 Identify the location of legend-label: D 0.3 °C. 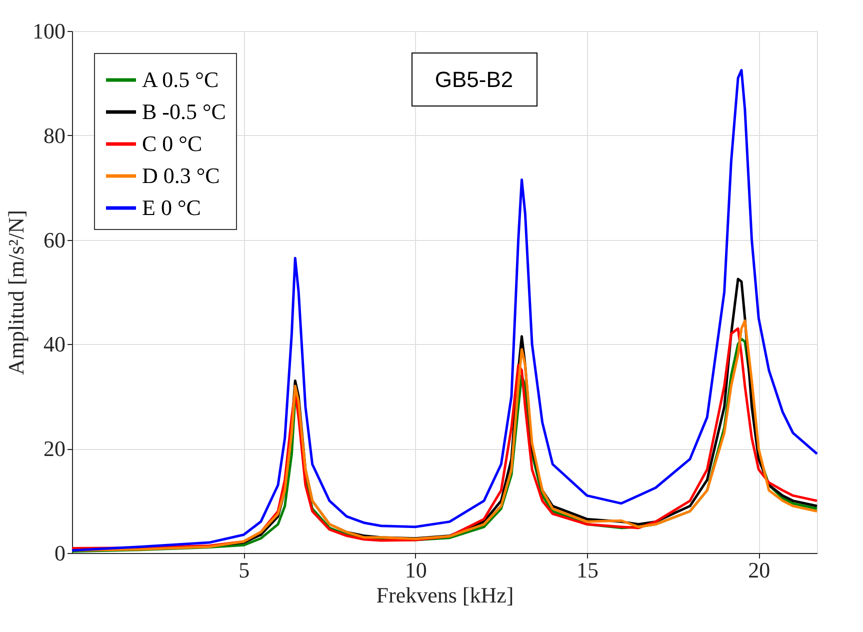
(181, 175).